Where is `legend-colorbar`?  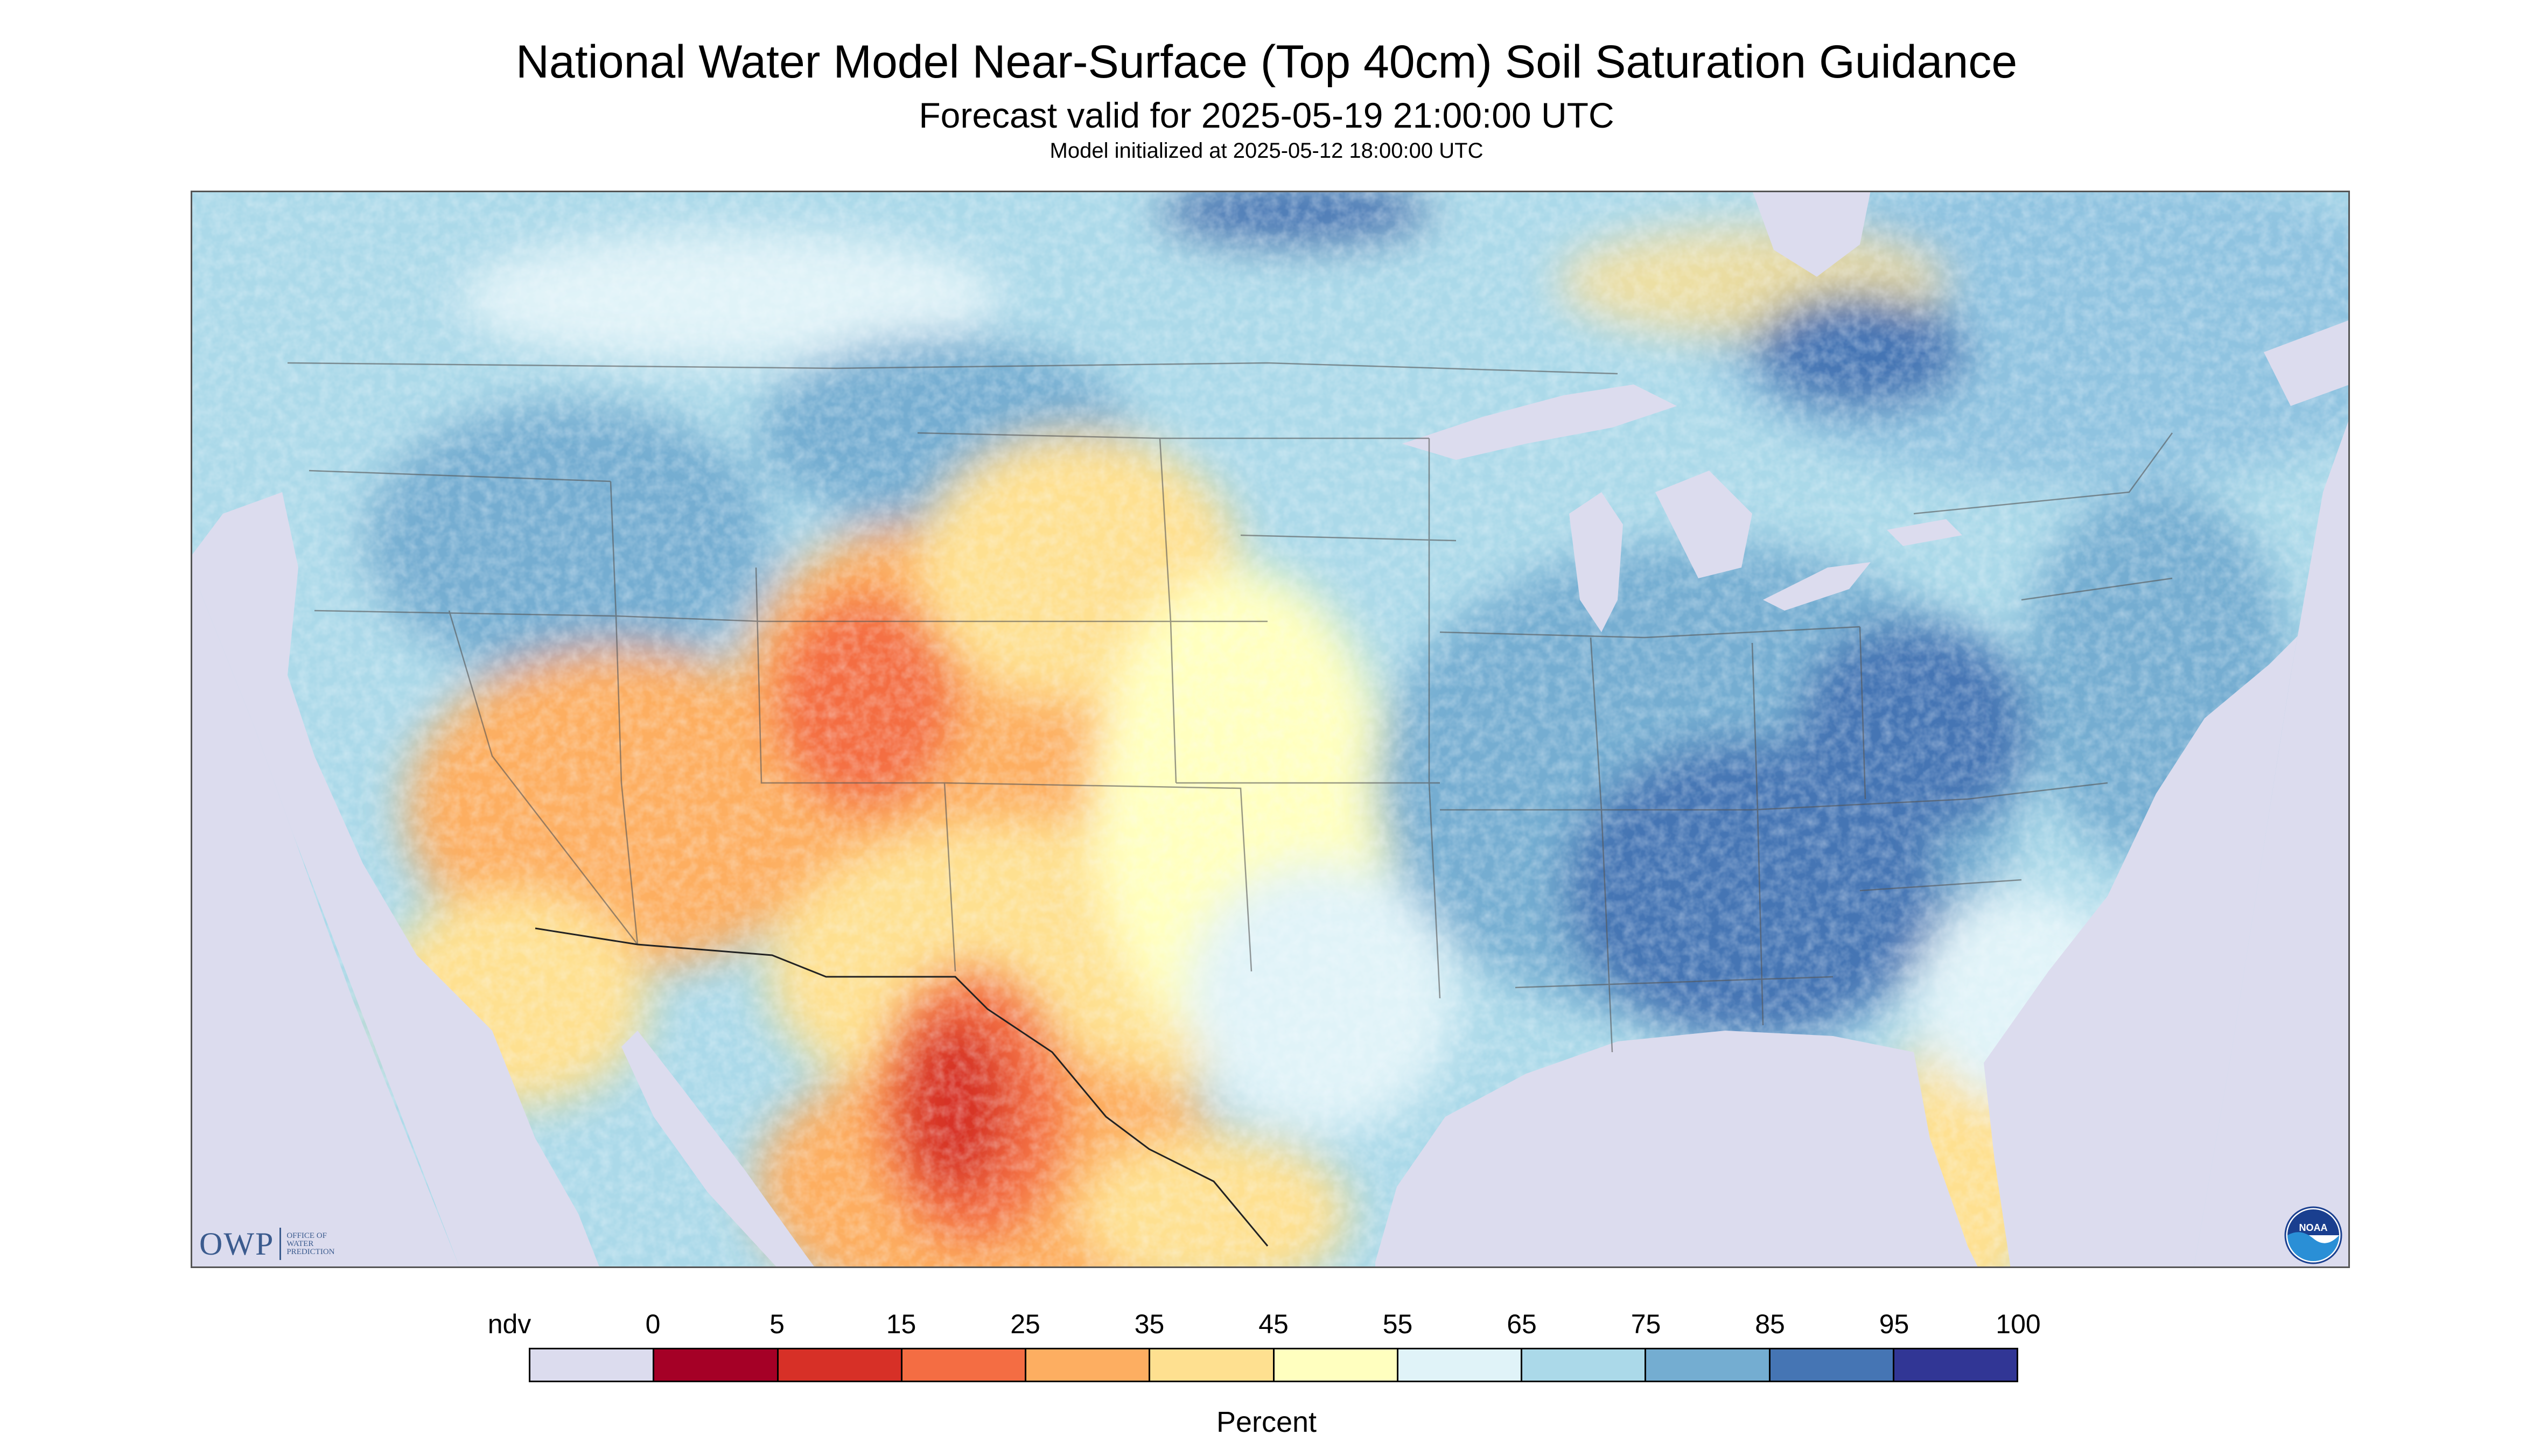
legend-colorbar is located at coordinates (1273, 1365).